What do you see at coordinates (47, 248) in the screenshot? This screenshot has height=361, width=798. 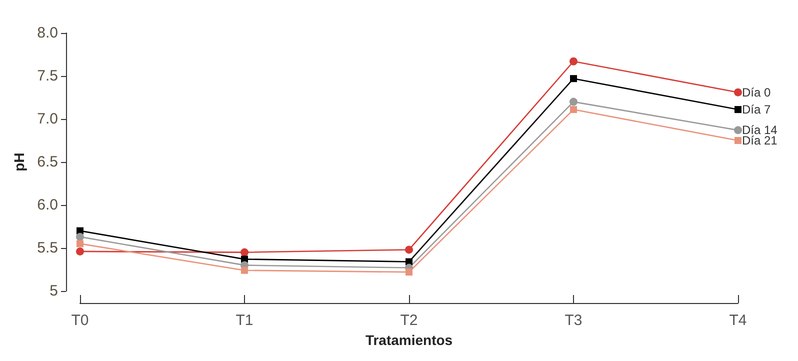 I see `y-tick-label: 5.5` at bounding box center [47, 248].